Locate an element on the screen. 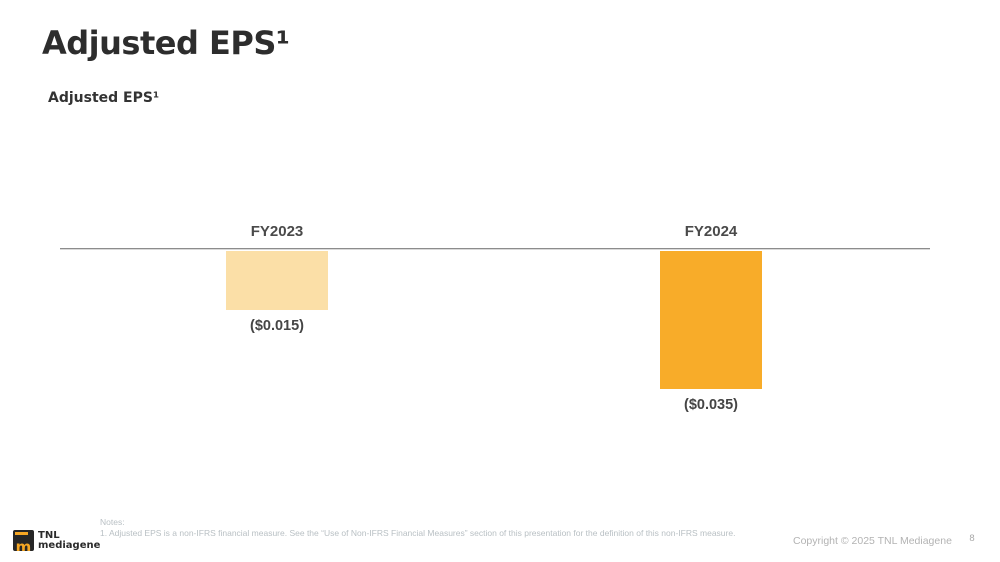  logo-top-band is located at coordinates (21, 533).